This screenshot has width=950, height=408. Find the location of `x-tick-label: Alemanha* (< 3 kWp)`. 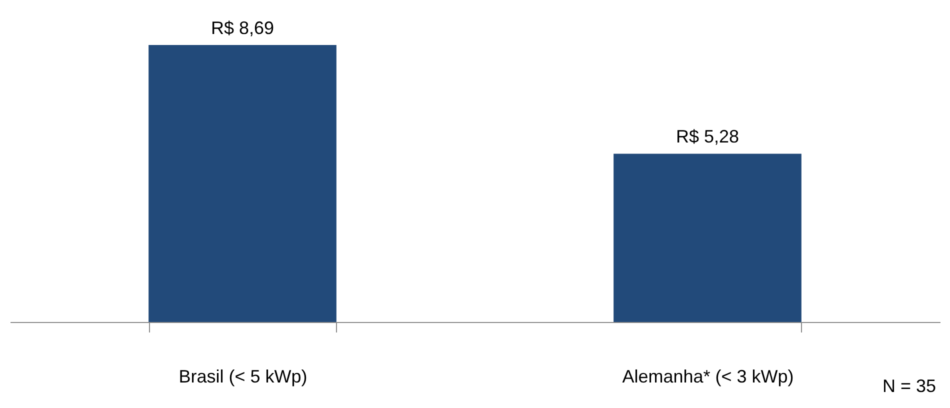

x-tick-label: Alemanha* (< 3 kWp) is located at coordinates (708, 376).